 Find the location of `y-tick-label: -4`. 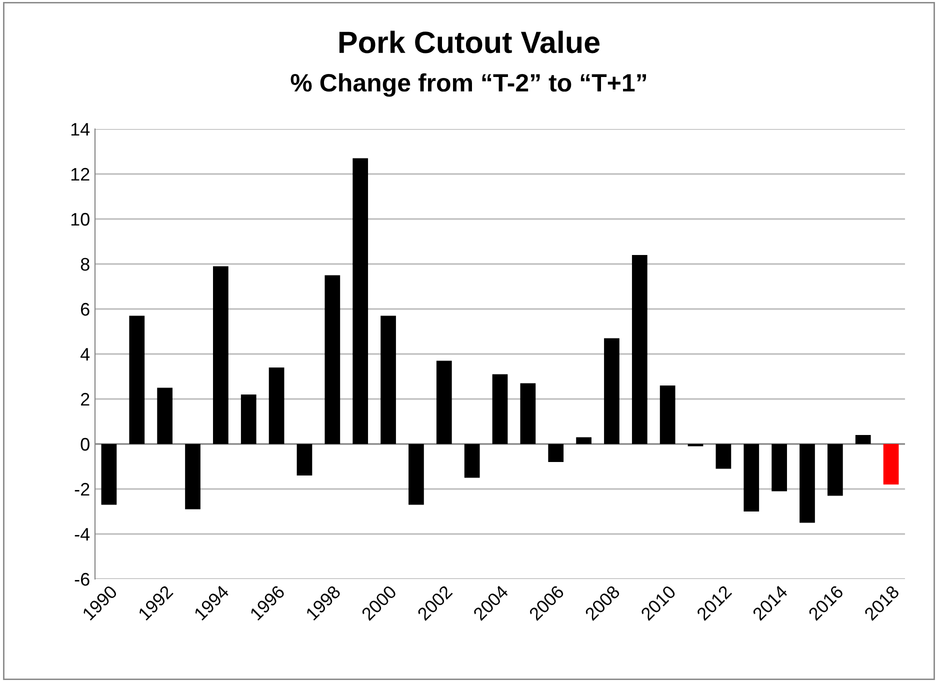

y-tick-label: -4 is located at coordinates (82, 534).